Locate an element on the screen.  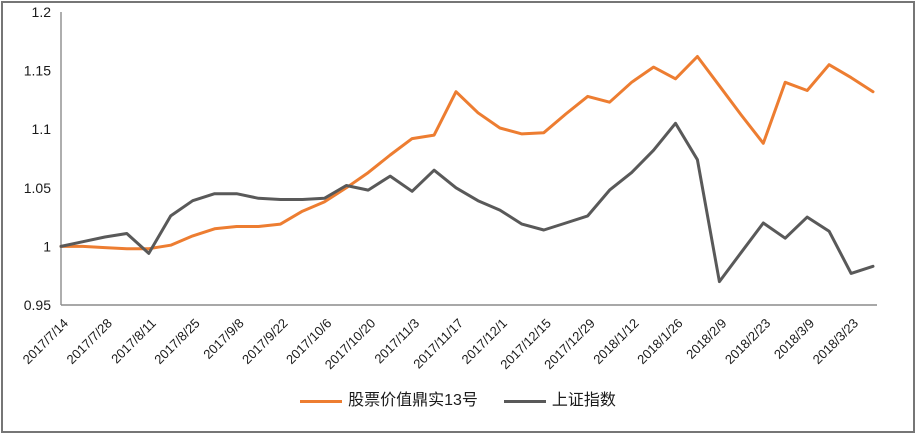
x-tick-label: 2018/1/12 is located at coordinates (616, 342).